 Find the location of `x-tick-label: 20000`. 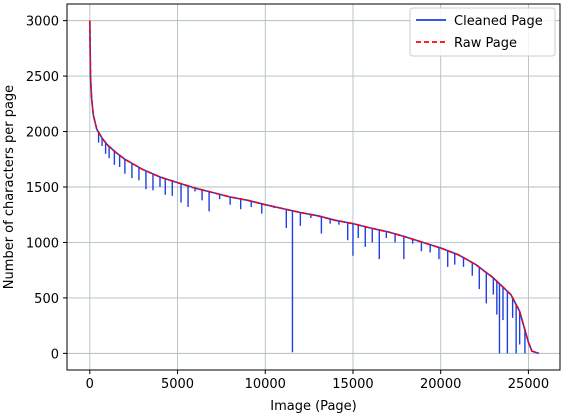

x-tick-label: 20000 is located at coordinates (440, 384).